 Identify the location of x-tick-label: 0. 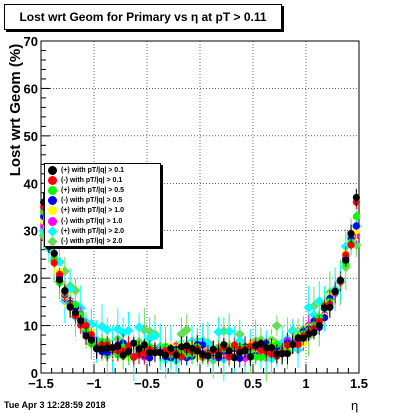
(199, 383).